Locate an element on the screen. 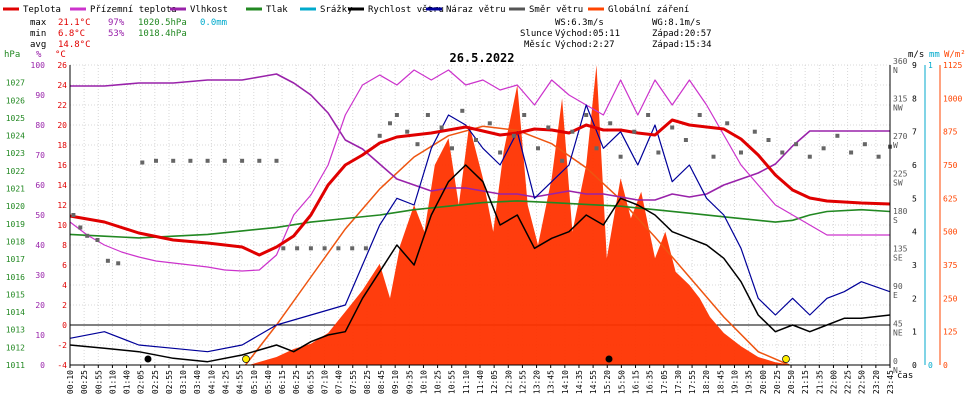 This screenshot has height=400, width=966. pressure-axis-tick-6: 1017 is located at coordinates (15, 259).